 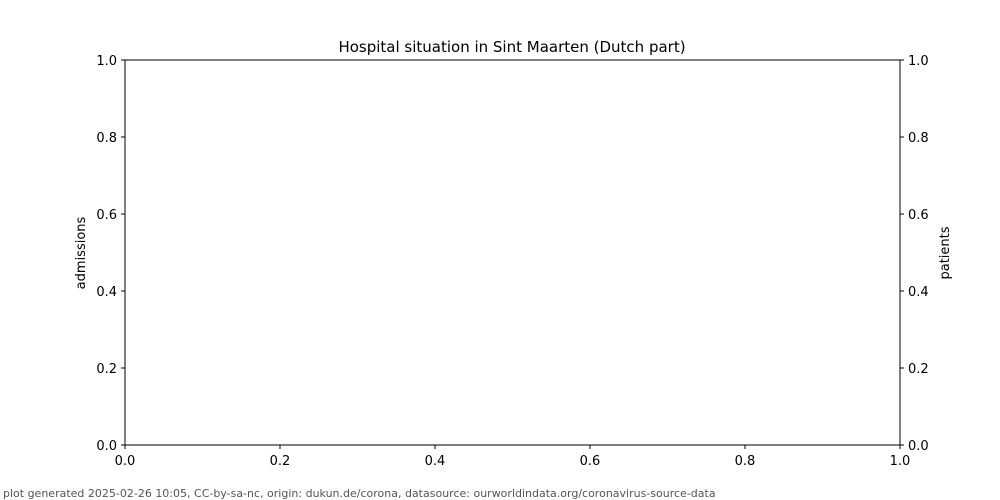 What do you see at coordinates (918, 215) in the screenshot?
I see `y-right-tick-label: 0.6` at bounding box center [918, 215].